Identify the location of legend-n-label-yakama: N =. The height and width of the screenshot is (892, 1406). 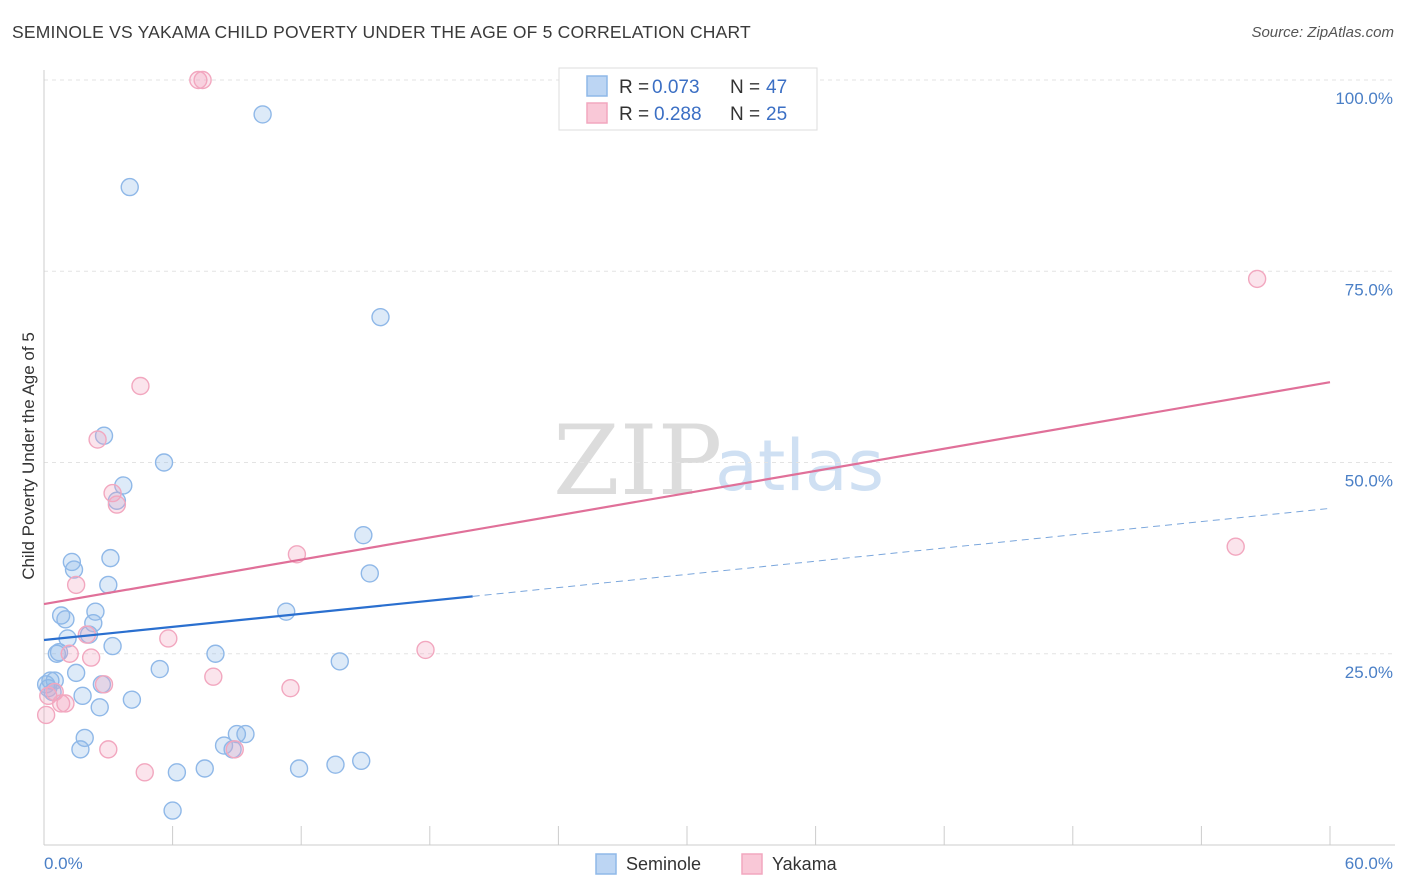
(745, 114).